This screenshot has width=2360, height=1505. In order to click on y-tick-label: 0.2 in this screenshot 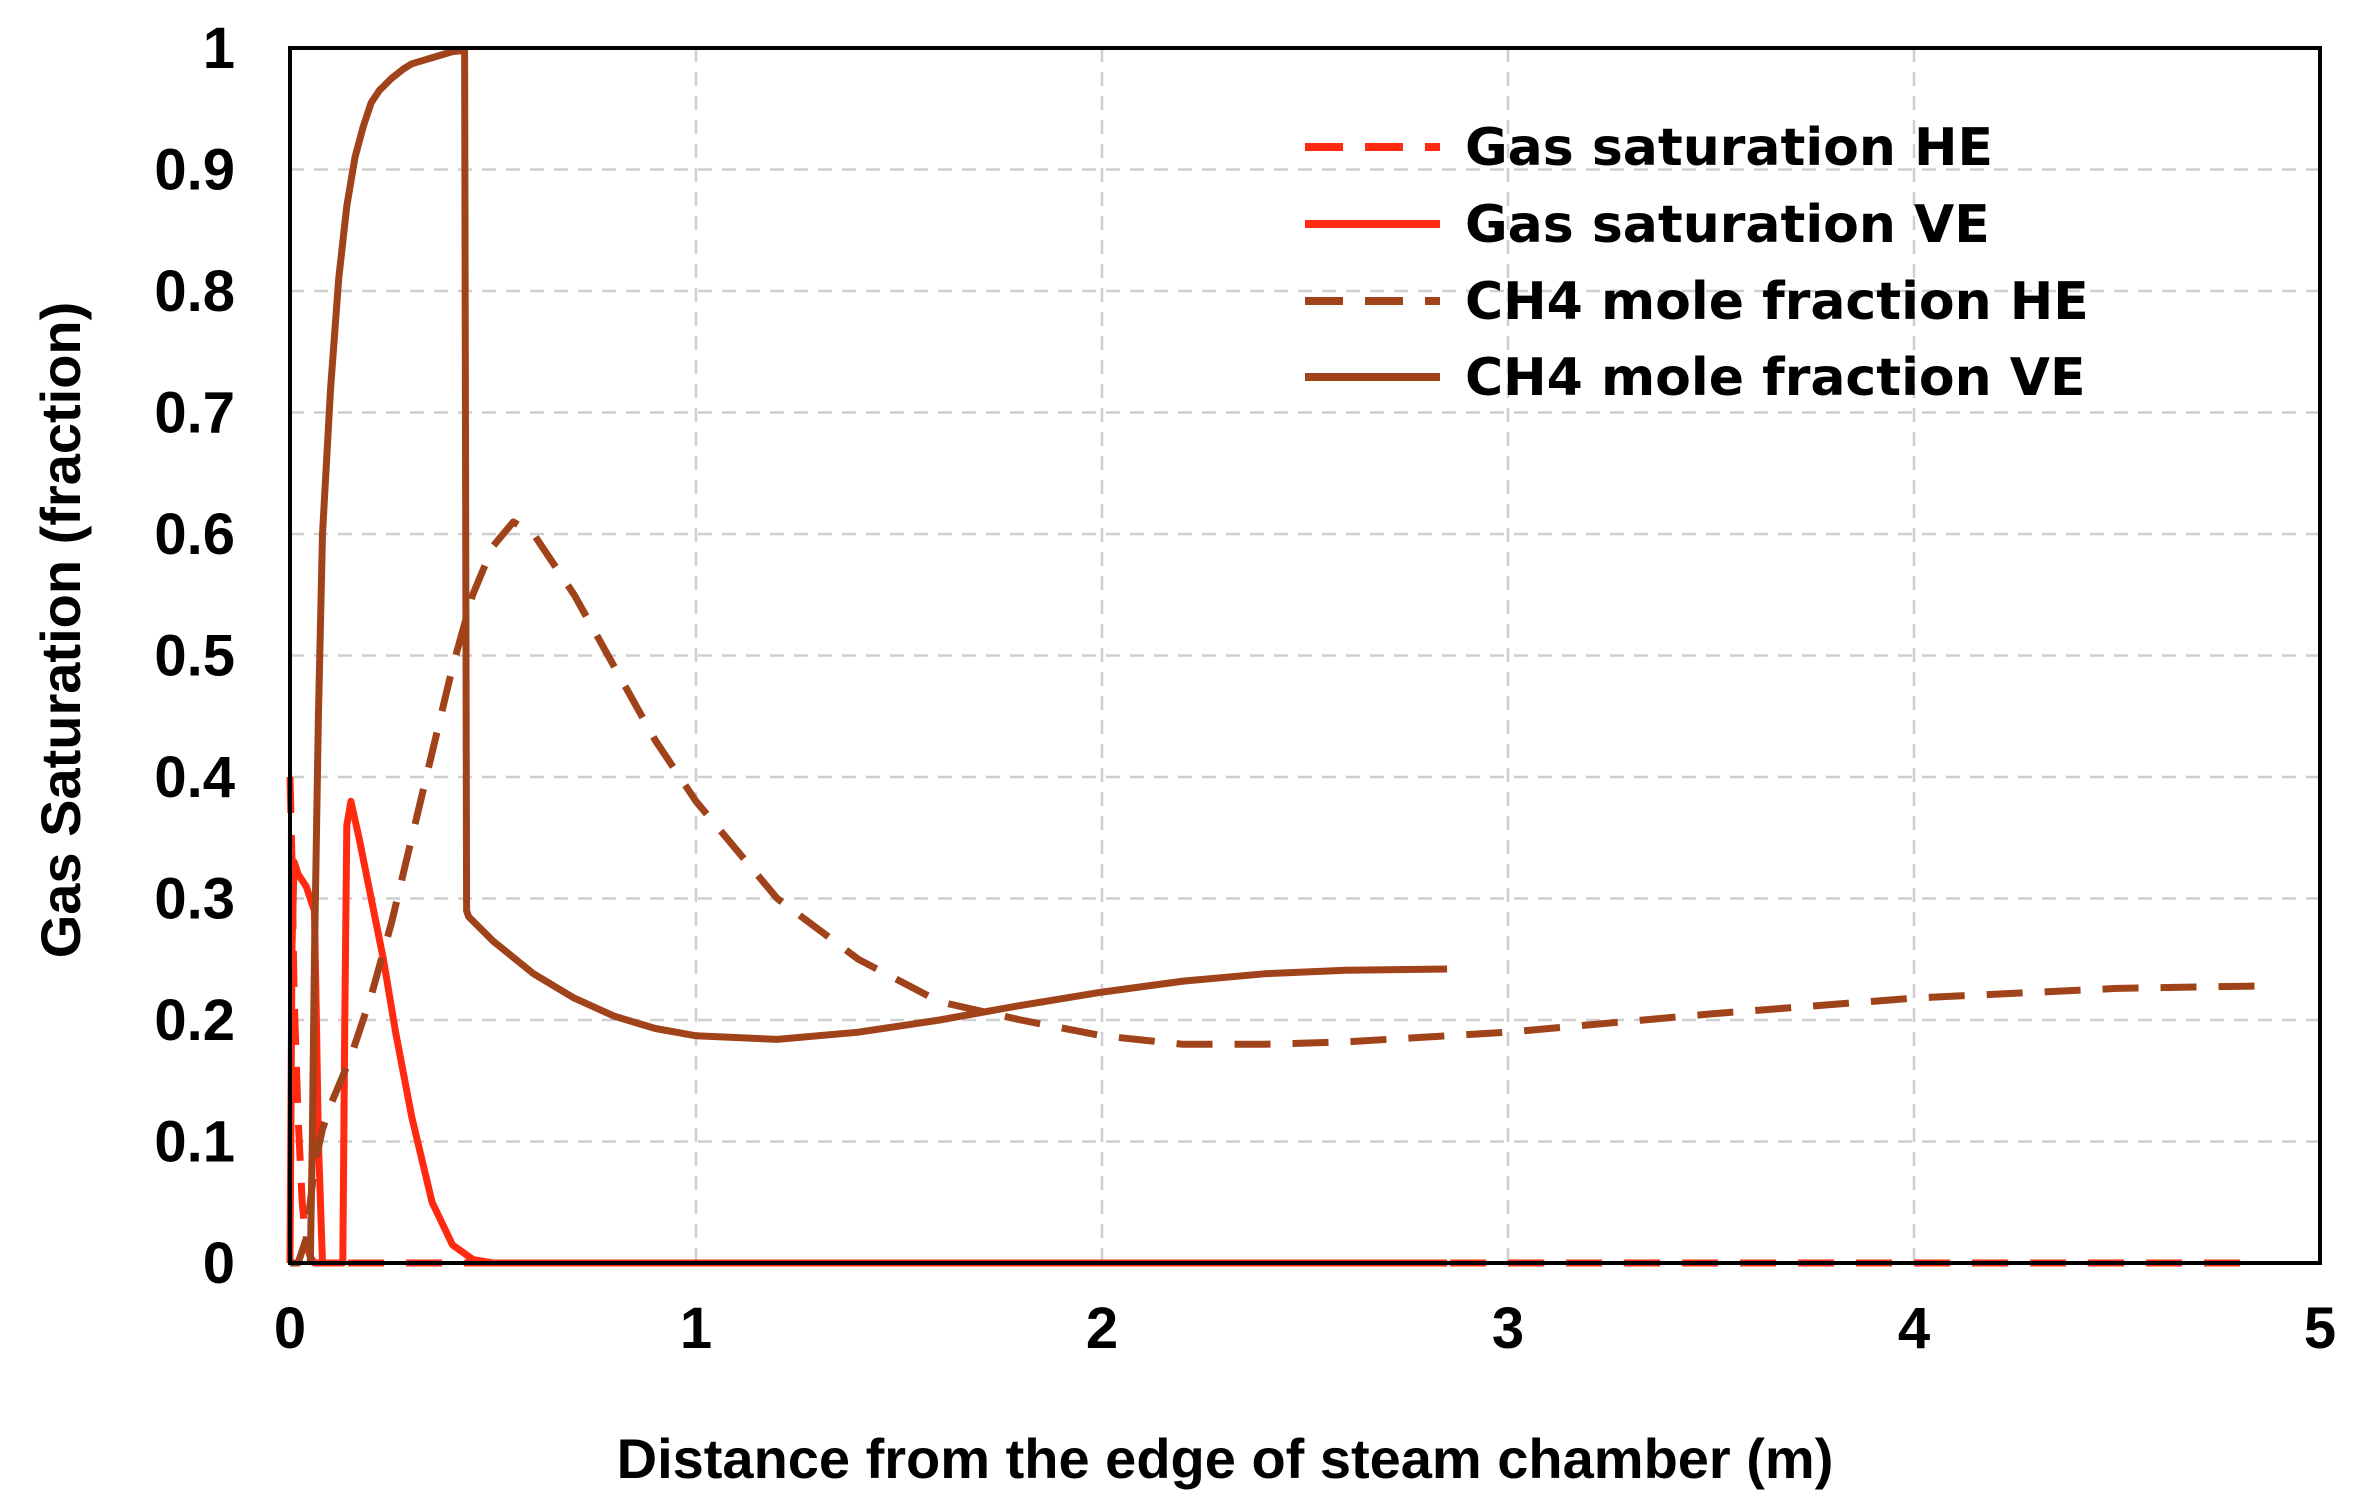, I will do `click(194, 1020)`.